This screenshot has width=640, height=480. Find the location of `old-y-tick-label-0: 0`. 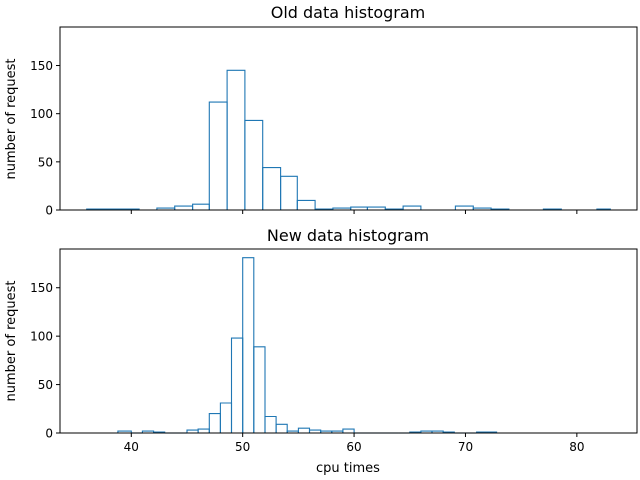

old-y-tick-label-0: 0 is located at coordinates (49, 211).